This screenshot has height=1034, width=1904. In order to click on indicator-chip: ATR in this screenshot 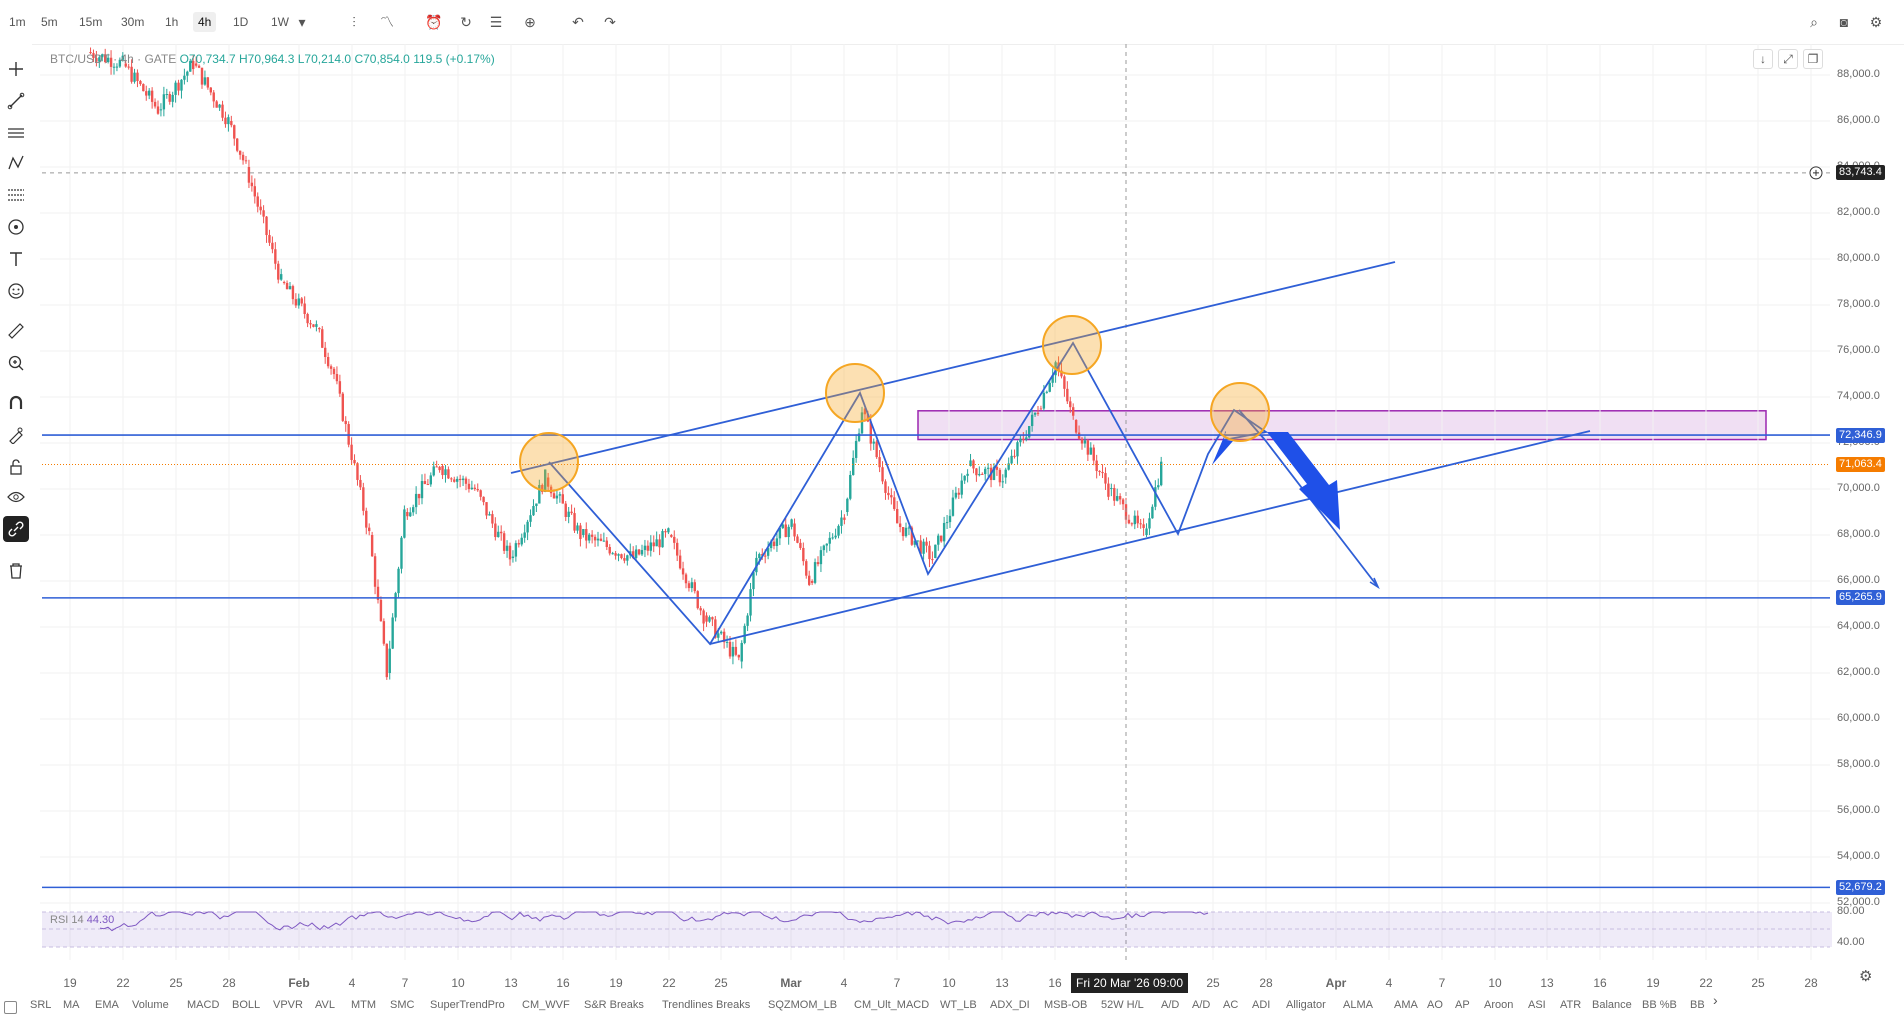, I will do `click(1571, 1005)`.